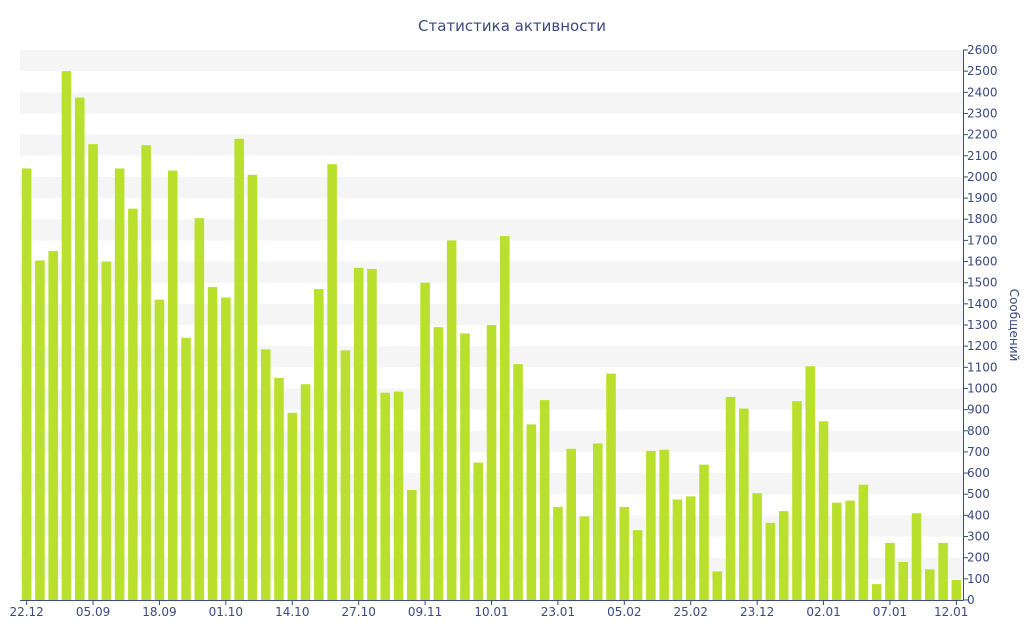  Describe the element at coordinates (978, 452) in the screenshot. I see `y-tick-label: 700` at that location.